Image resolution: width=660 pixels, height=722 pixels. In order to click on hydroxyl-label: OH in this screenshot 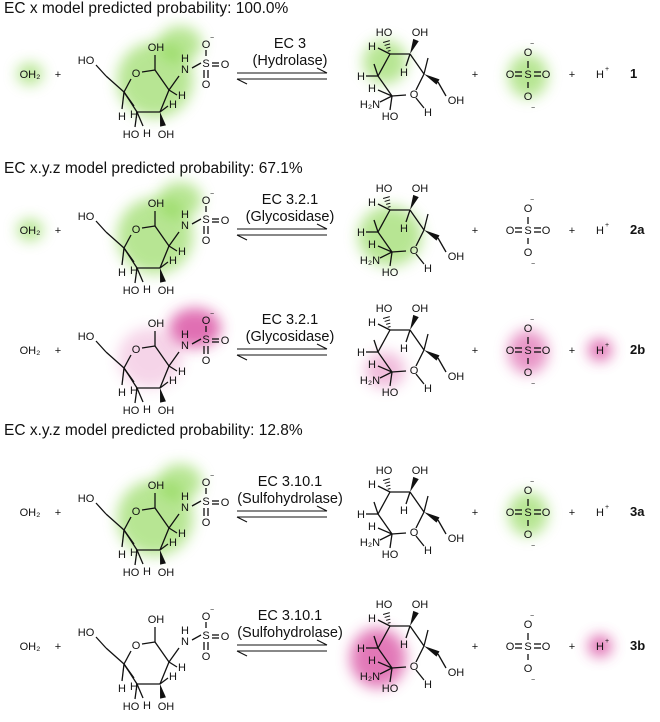, I will do `click(420, 309)`.